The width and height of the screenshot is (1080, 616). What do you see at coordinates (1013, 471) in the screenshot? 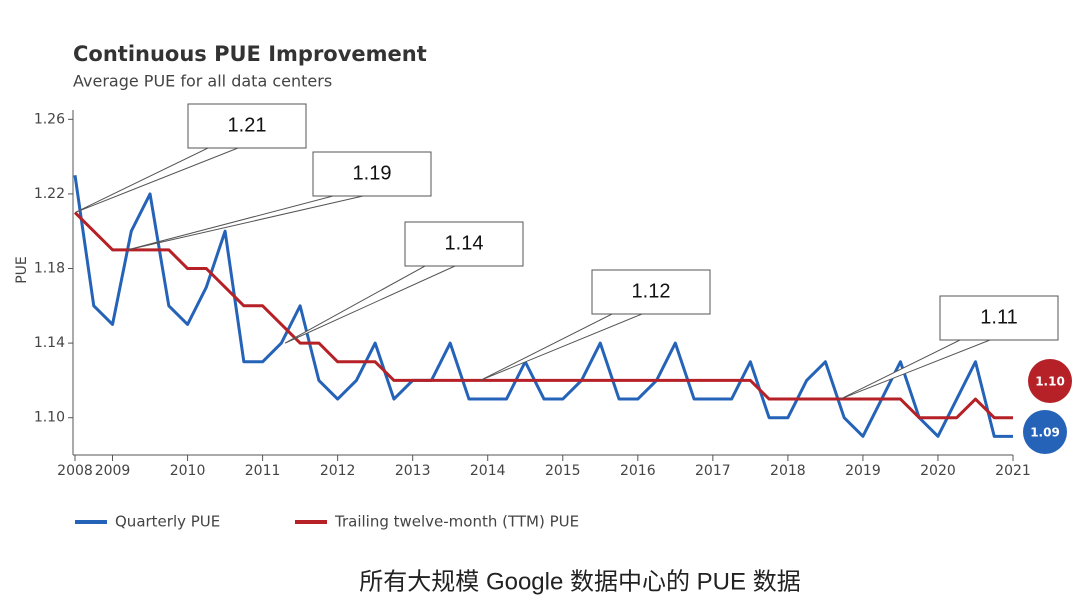
I see `x-tick-label: 2021` at bounding box center [1013, 471].